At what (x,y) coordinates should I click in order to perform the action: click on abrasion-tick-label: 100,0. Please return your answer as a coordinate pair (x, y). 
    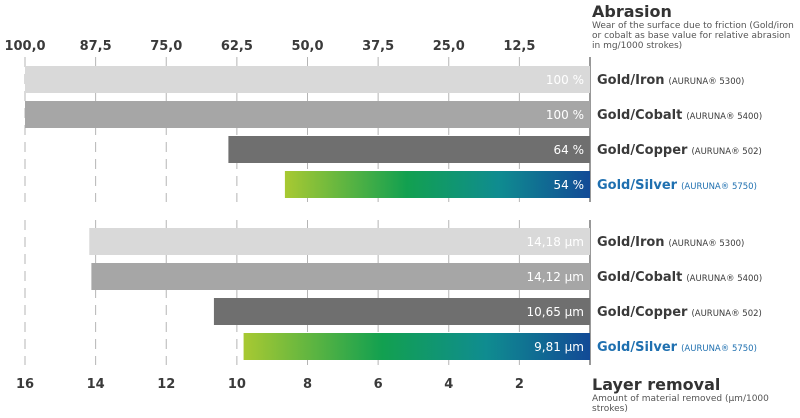
    Looking at the image, I should click on (24, 46).